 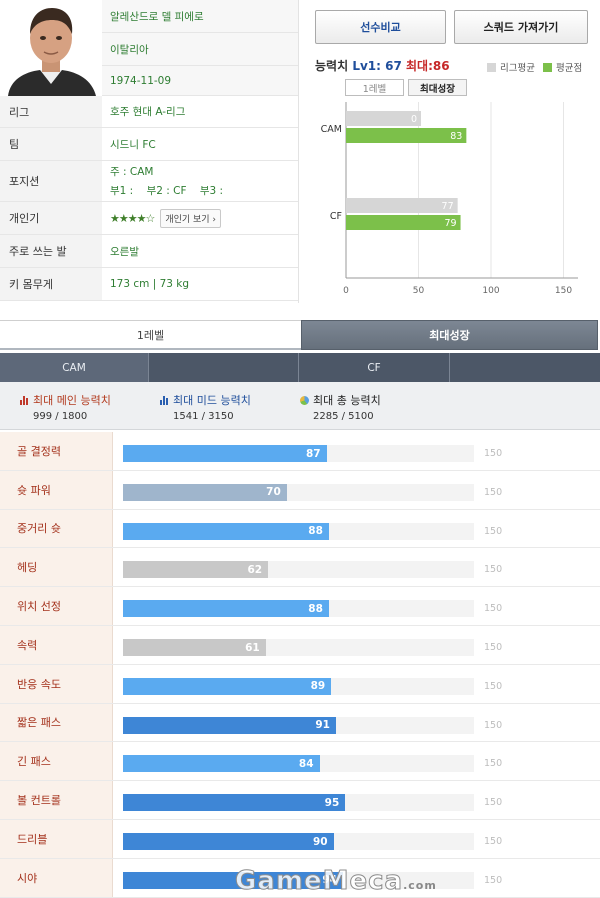 I want to click on summary-mid-title: 최대 미드 능력치, so click(x=212, y=400).